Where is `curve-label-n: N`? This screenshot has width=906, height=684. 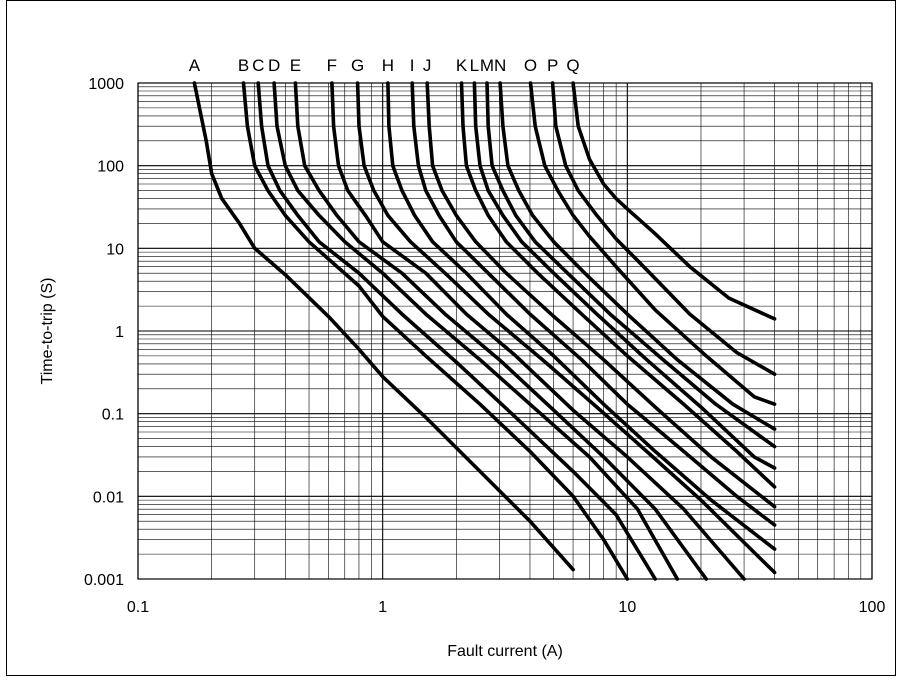
curve-label-n: N is located at coordinates (500, 65).